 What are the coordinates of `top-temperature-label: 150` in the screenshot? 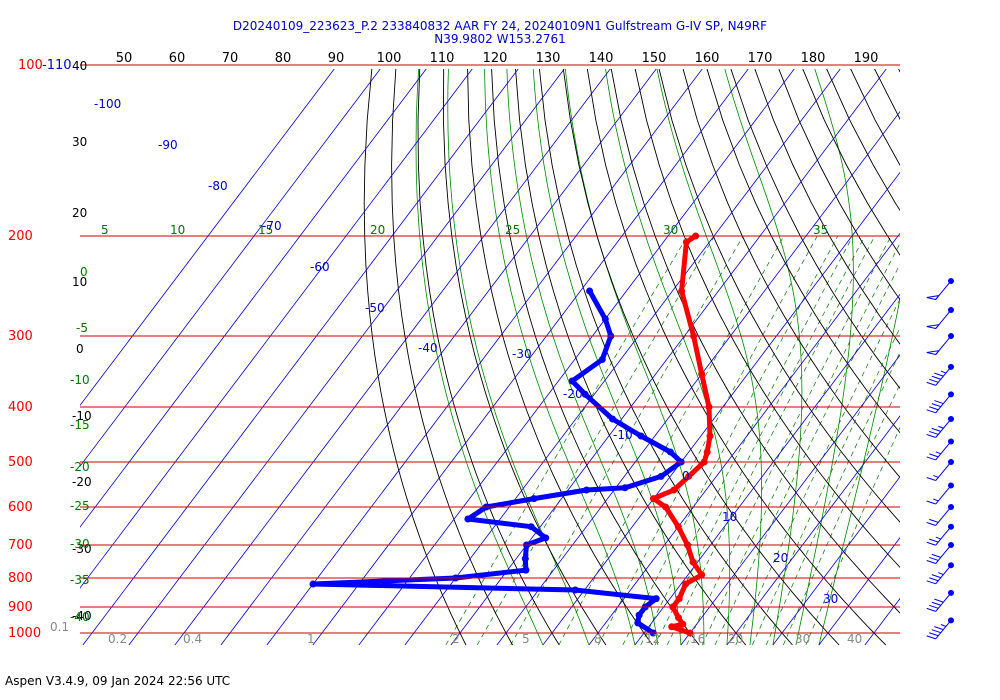 It's located at (654, 58).